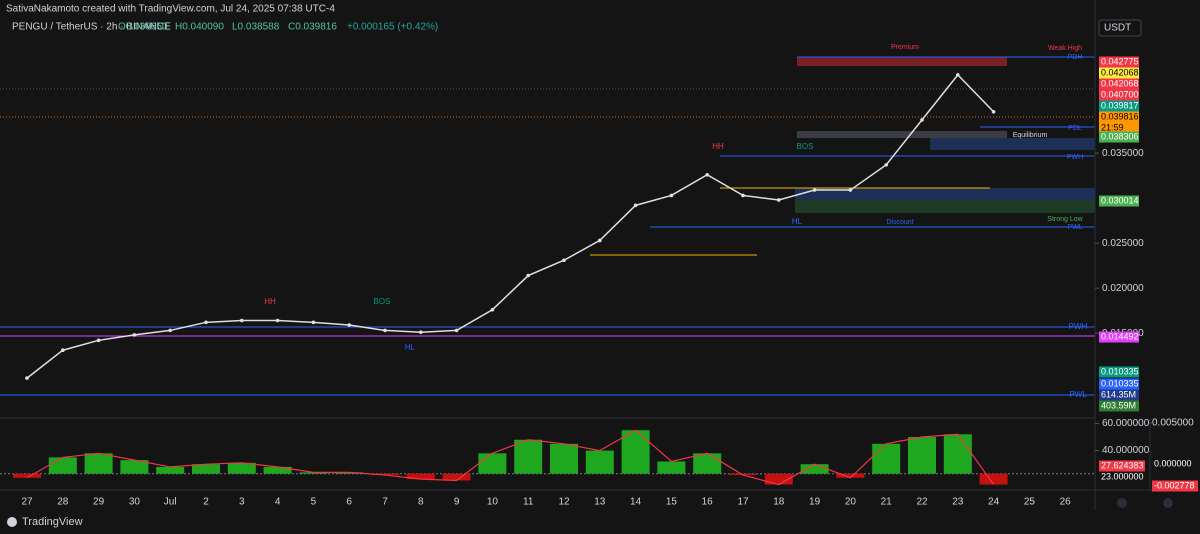  Describe the element at coordinates (91, 27) in the screenshot. I see `symbol: PENGU / TetherUS · 2h · BINANCE` at that location.